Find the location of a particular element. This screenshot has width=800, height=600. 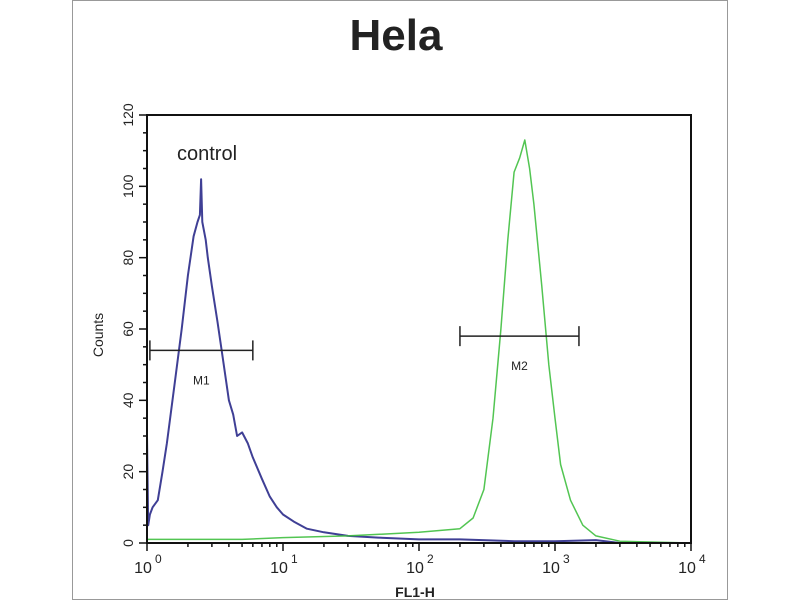

x-axis-label: FL1-H is located at coordinates (415, 592).